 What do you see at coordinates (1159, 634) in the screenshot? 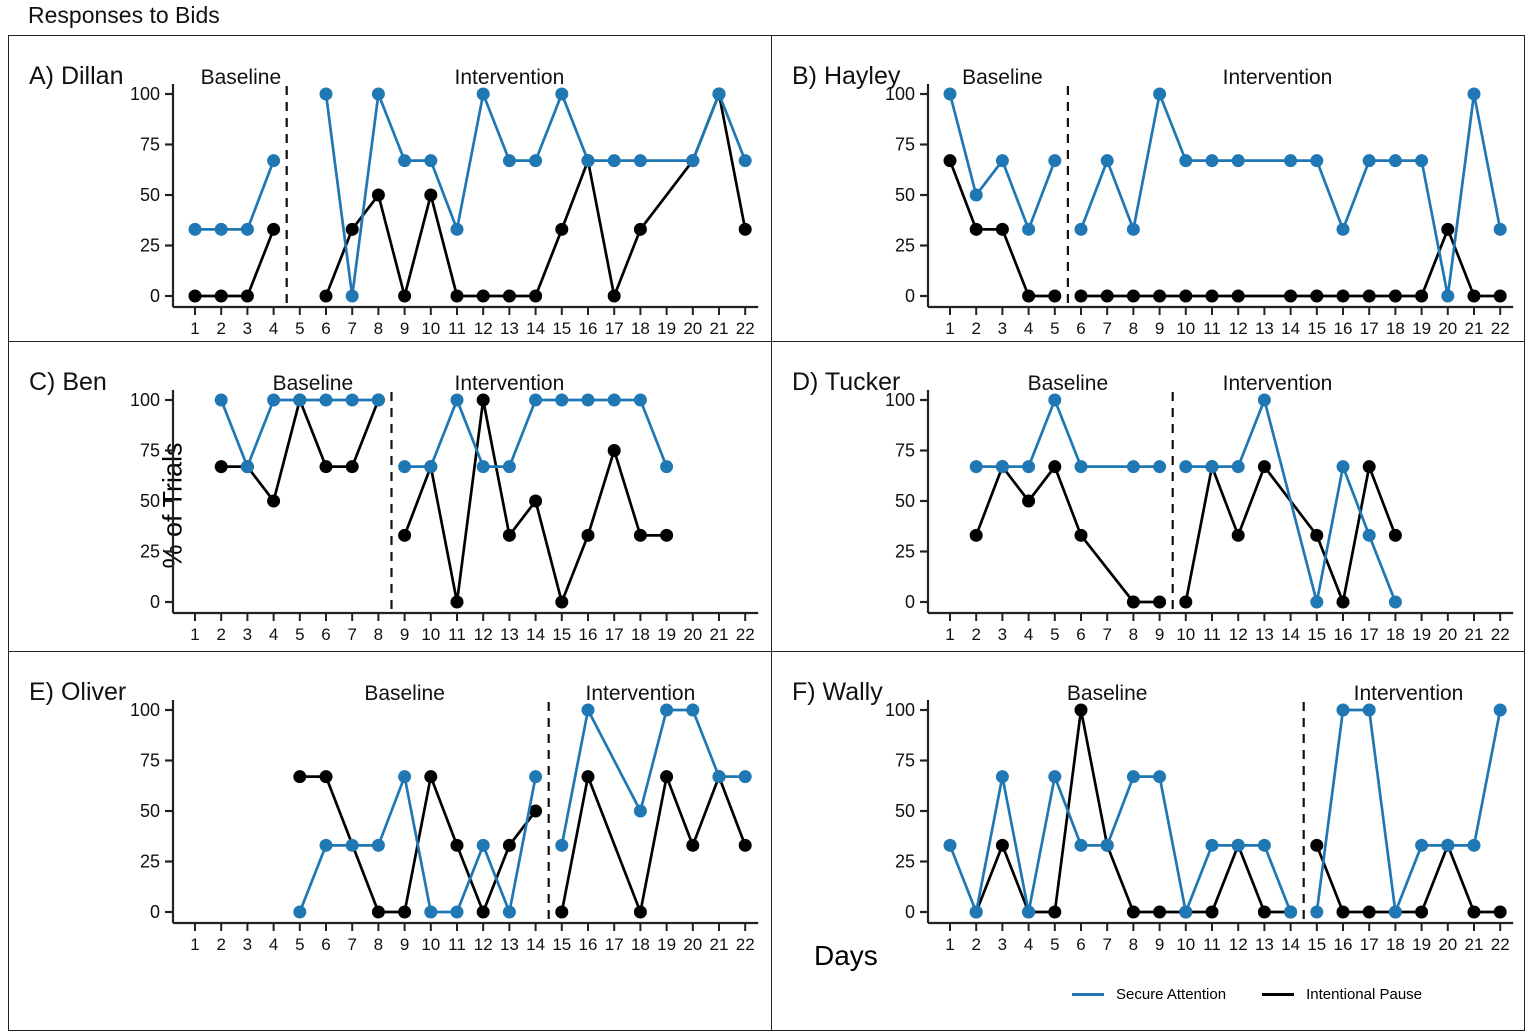
I see `x-tick-label: 9` at bounding box center [1159, 634].